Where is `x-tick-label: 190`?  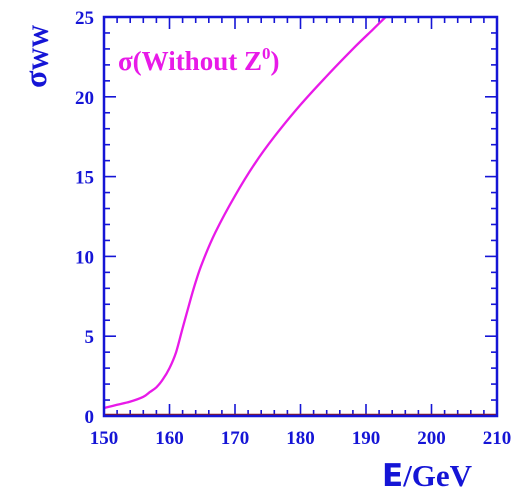 x-tick-label: 190 is located at coordinates (366, 438).